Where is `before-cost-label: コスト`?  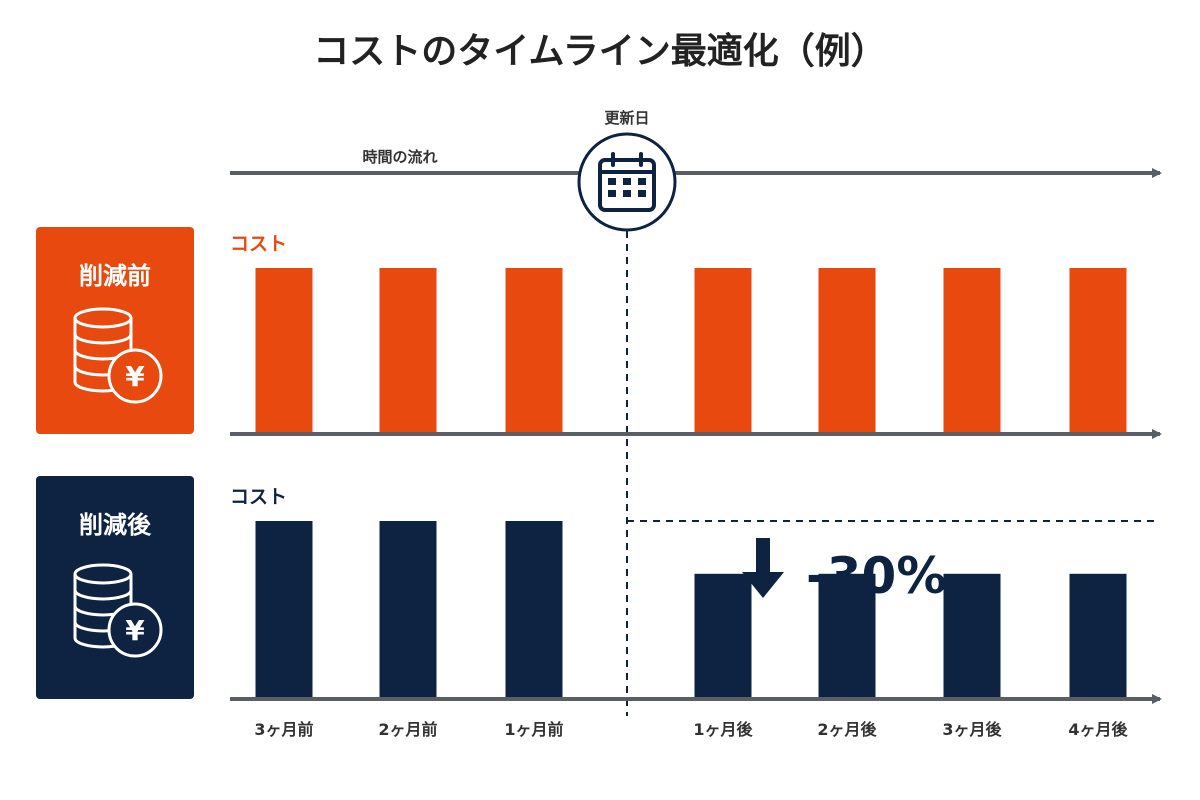
before-cost-label: コスト is located at coordinates (258, 244).